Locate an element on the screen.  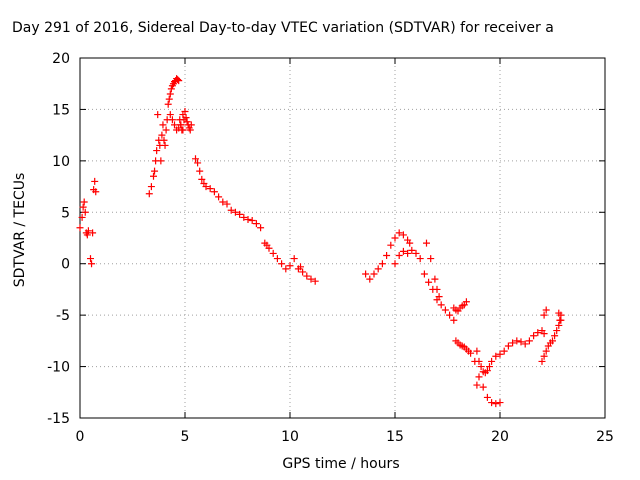
x-tick-label: 10 is located at coordinates (290, 437).